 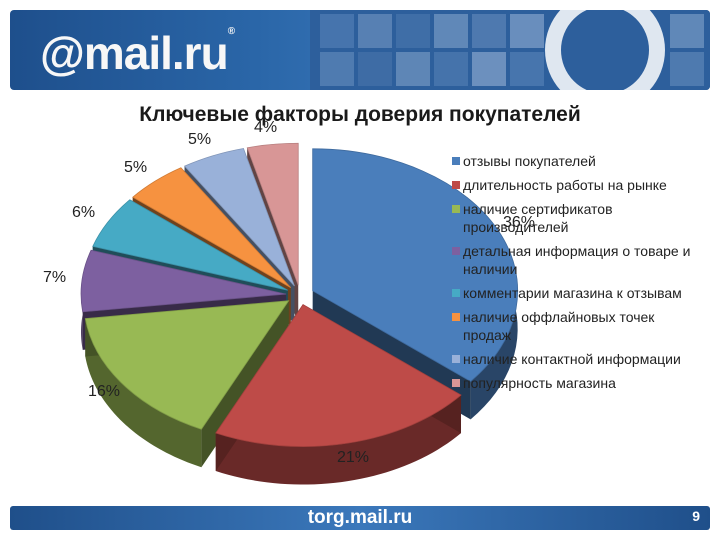 I want to click on percent-label-2: 16%, so click(x=104, y=391).